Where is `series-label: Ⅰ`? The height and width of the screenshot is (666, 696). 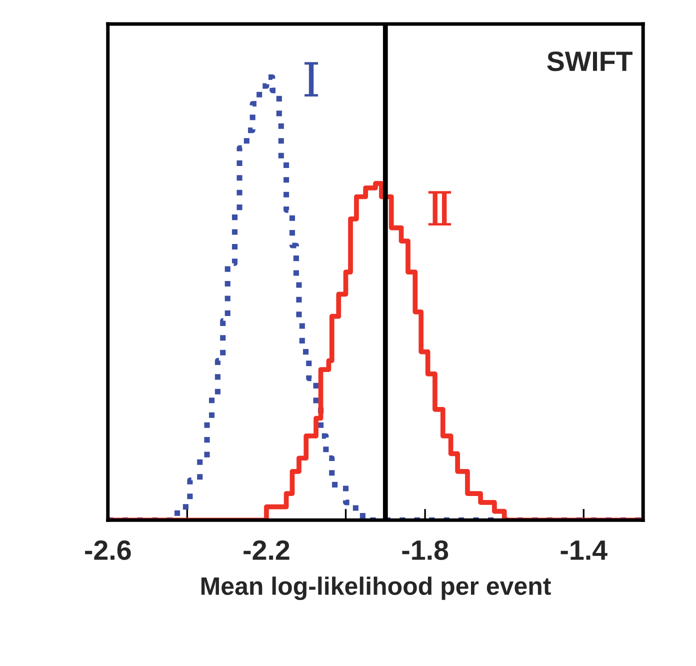
series-label: Ⅰ is located at coordinates (311, 79).